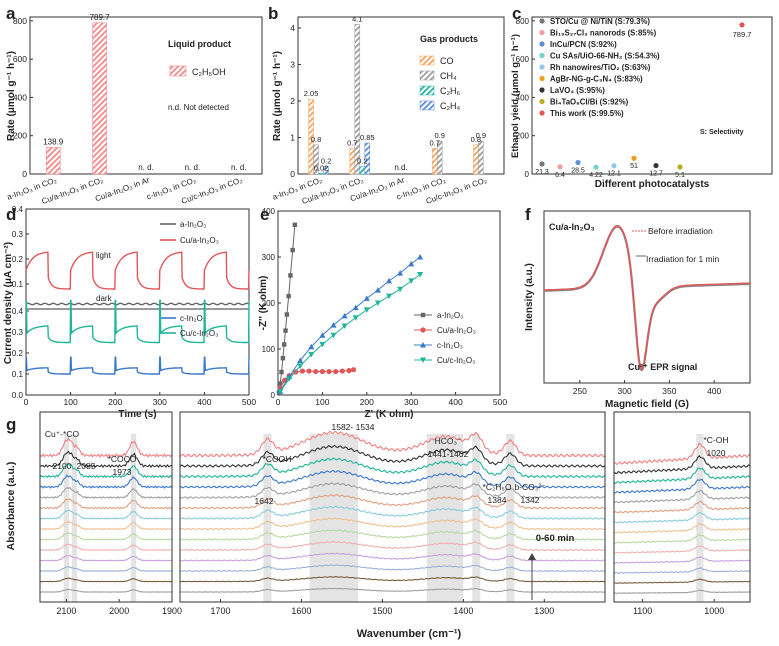 The width and height of the screenshot is (779, 646). Describe the element at coordinates (456, 402) in the screenshot. I see `x-tick-label-e: 400` at that location.